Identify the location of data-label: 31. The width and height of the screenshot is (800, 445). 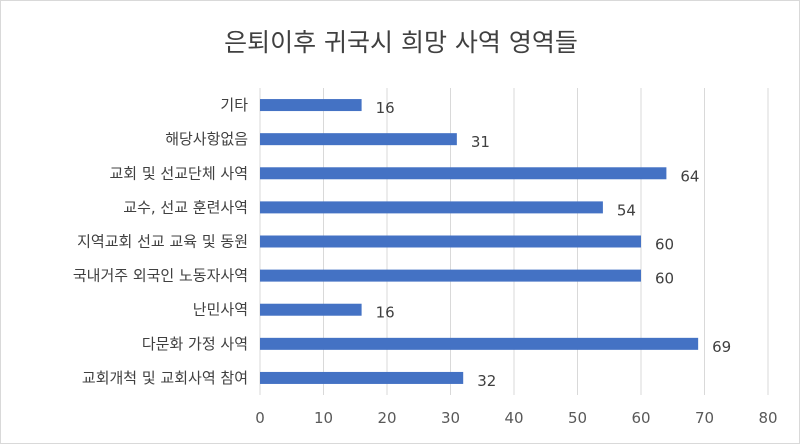
(480, 142).